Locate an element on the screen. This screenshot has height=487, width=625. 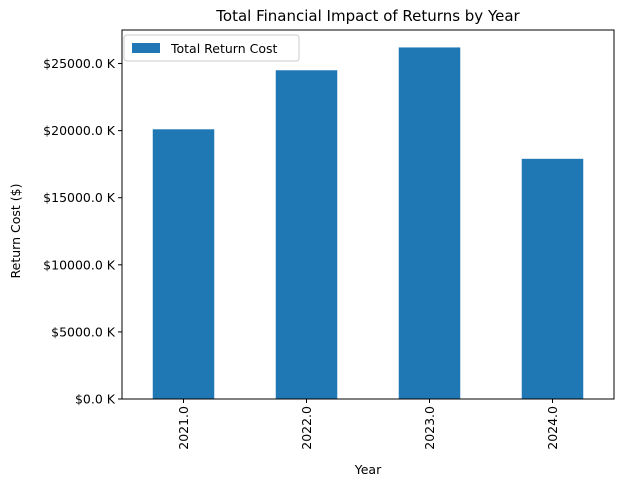
legend: Total Return Cost is located at coordinates (211, 48).